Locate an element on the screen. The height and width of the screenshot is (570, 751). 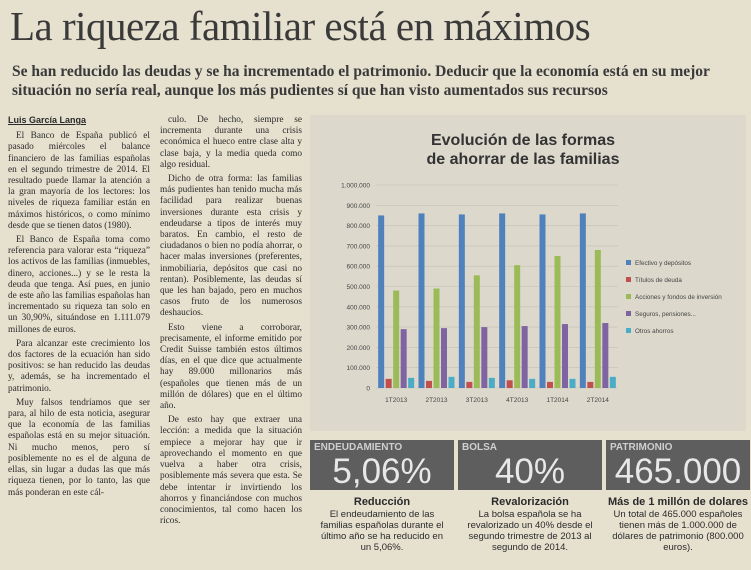
y-tick-label: 1.000.000 is located at coordinates (355, 186).